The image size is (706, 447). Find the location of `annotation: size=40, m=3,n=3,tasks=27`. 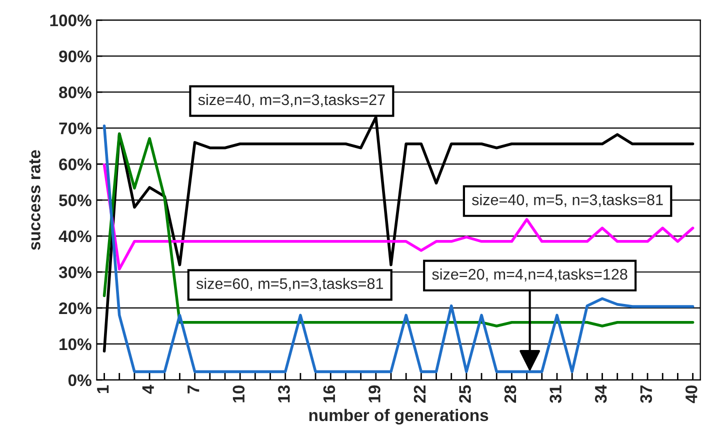

annotation: size=40, m=3,n=3,tasks=27 is located at coordinates (291, 100).